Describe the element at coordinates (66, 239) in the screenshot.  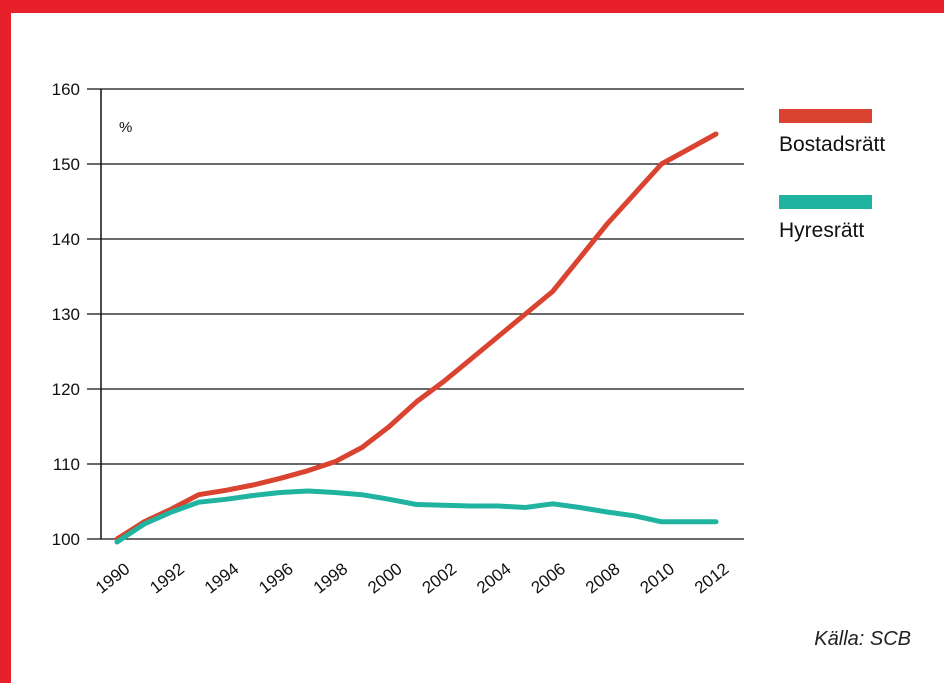
I see `y-tick-label: 140` at that location.